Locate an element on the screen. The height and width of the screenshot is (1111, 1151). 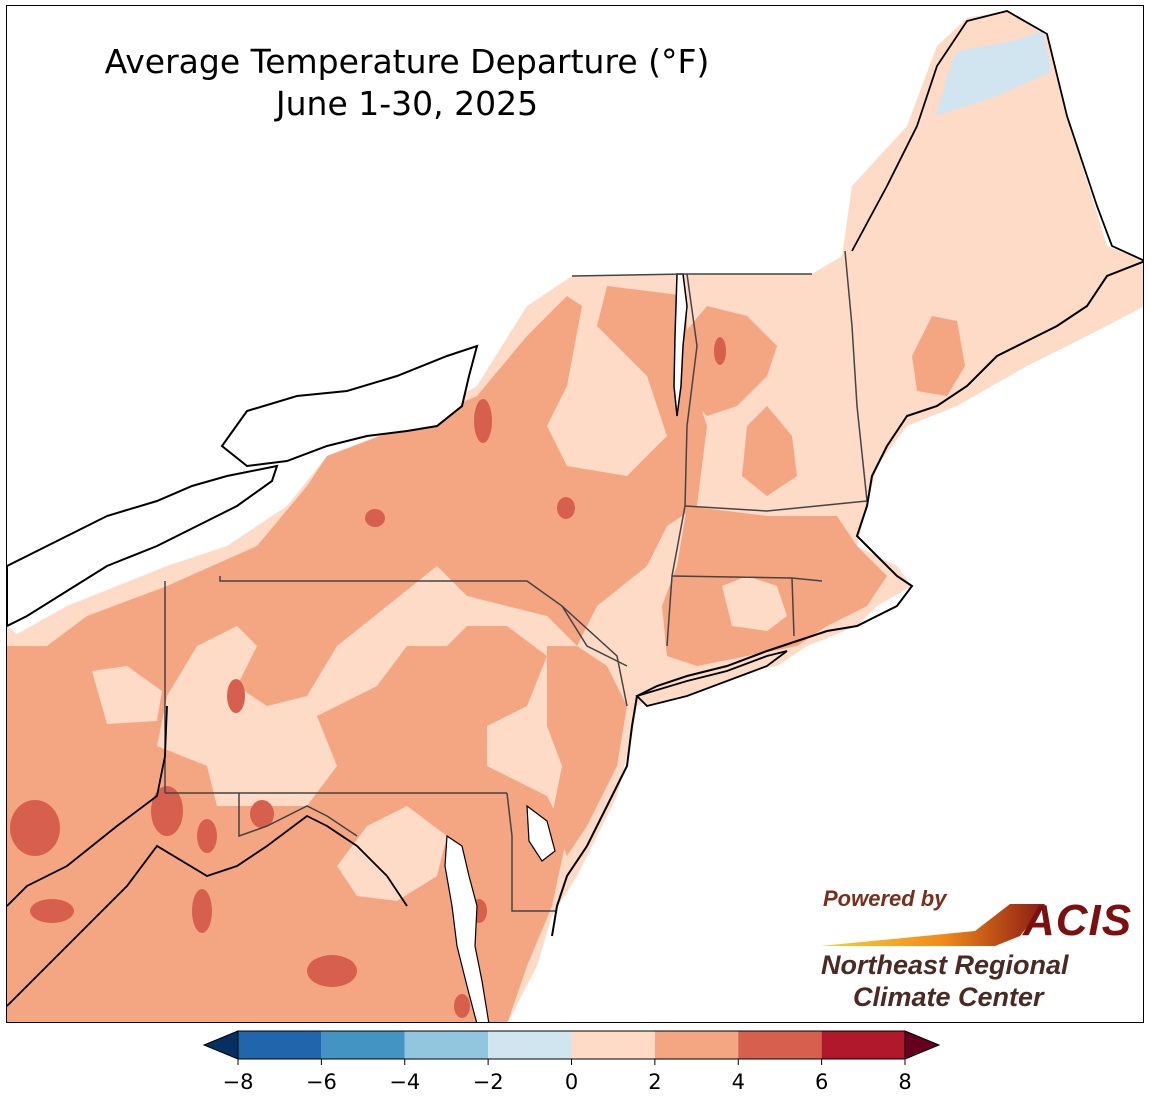
pocket-cool-ma is located at coordinates (754, 603).